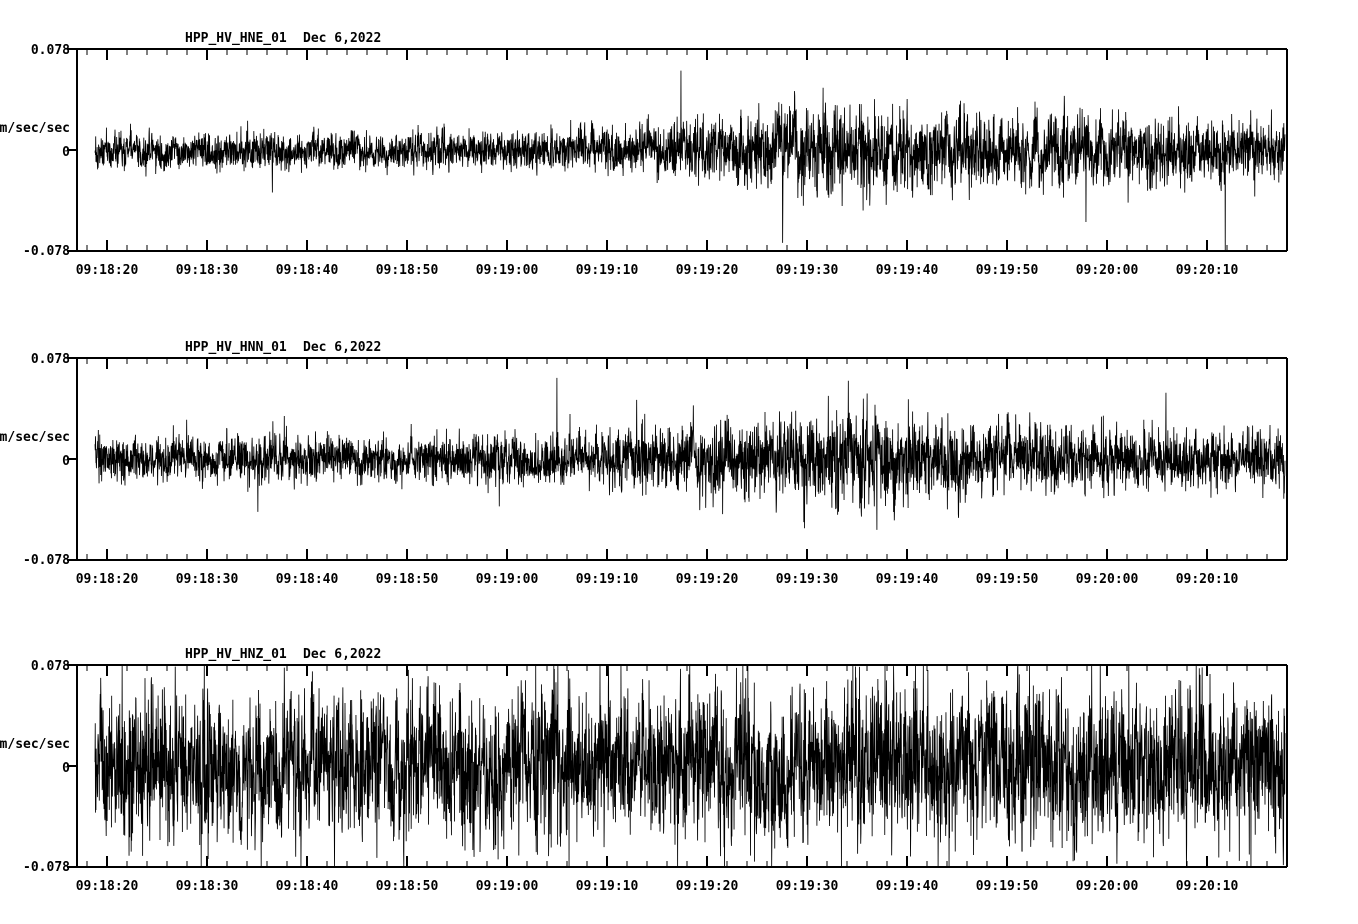  I want to click on waveform-trace, so click(690, 453).